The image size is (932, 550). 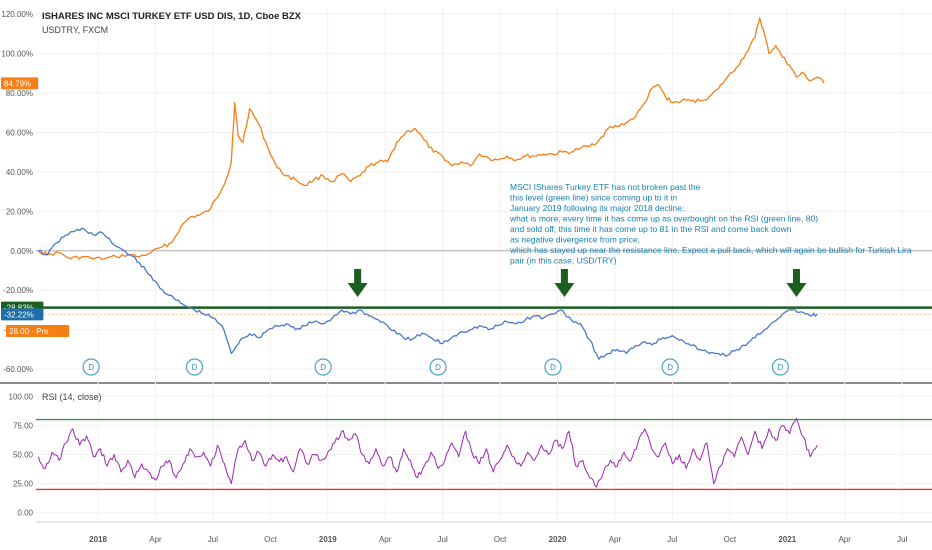 What do you see at coordinates (75, 30) in the screenshot?
I see `chart-subtitle: USDTRY, FXCM` at bounding box center [75, 30].